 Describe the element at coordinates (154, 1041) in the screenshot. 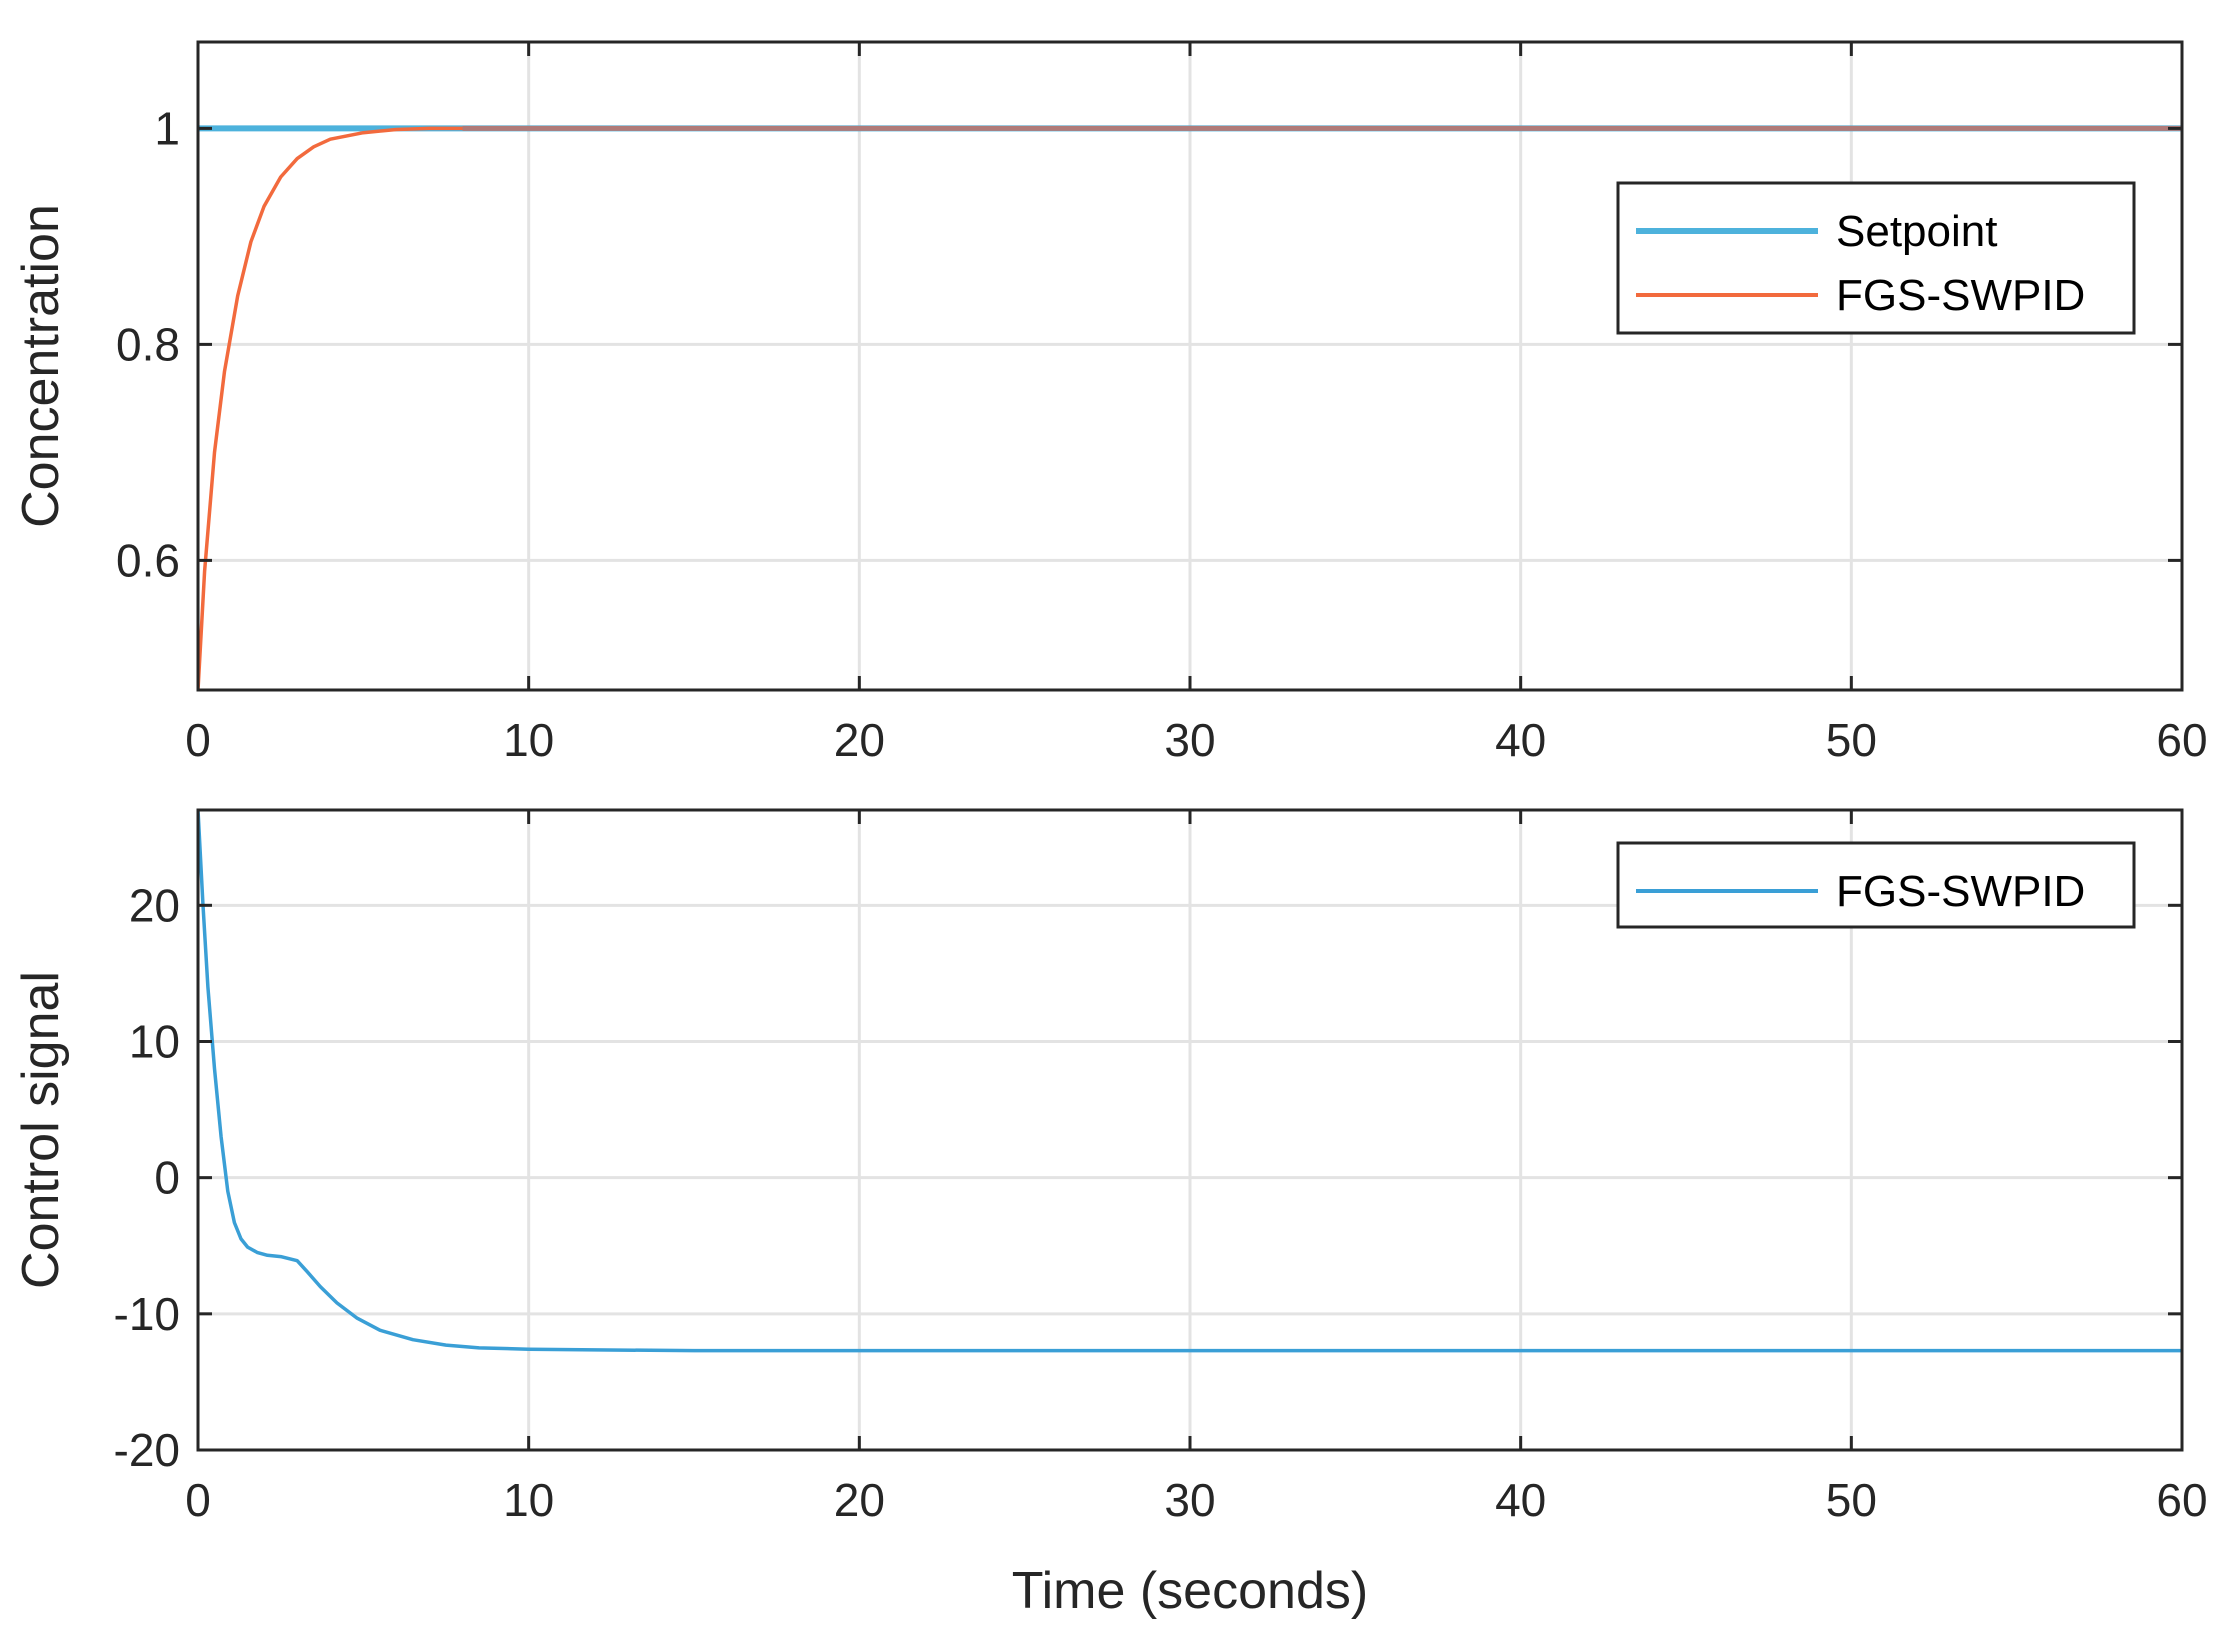

I see `y-tick-label: 10` at that location.